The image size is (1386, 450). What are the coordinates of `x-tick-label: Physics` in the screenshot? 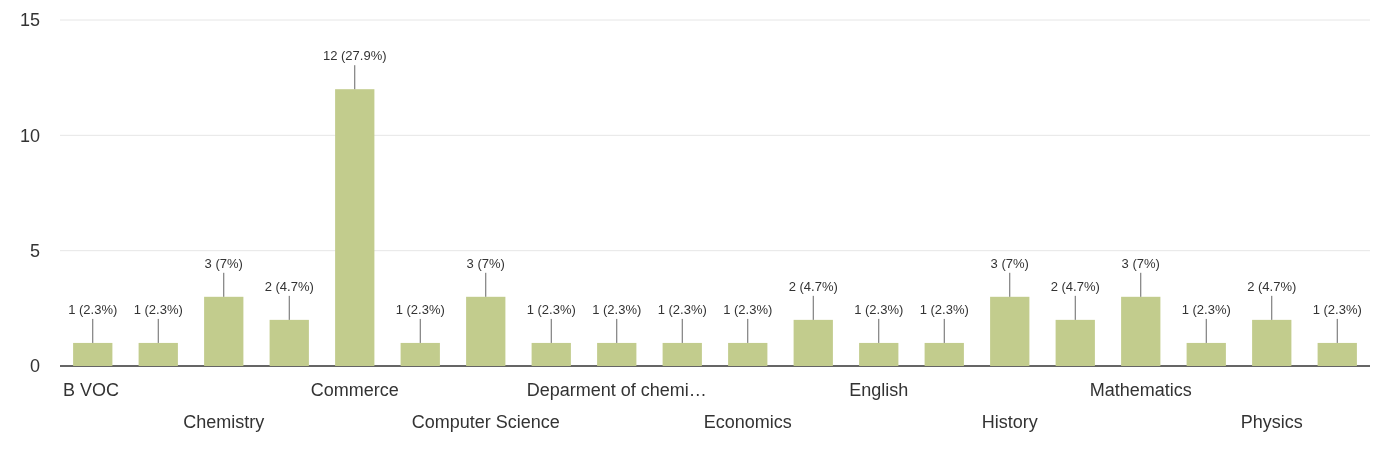 It's located at (1271, 422).